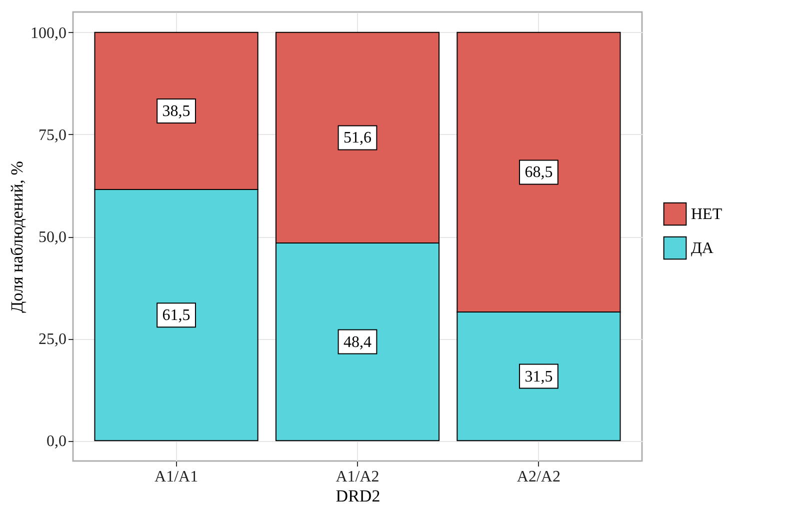  Describe the element at coordinates (52, 339) in the screenshot. I see `y-tick-label: 25,0` at that location.